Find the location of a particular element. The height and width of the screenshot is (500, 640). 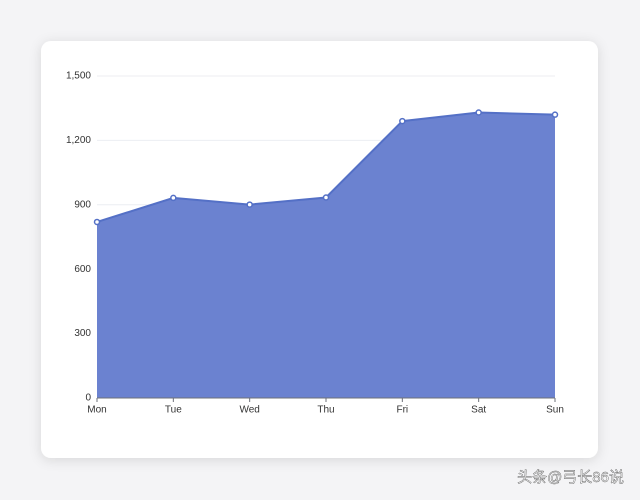

x-tick-label: Fri is located at coordinates (402, 410).